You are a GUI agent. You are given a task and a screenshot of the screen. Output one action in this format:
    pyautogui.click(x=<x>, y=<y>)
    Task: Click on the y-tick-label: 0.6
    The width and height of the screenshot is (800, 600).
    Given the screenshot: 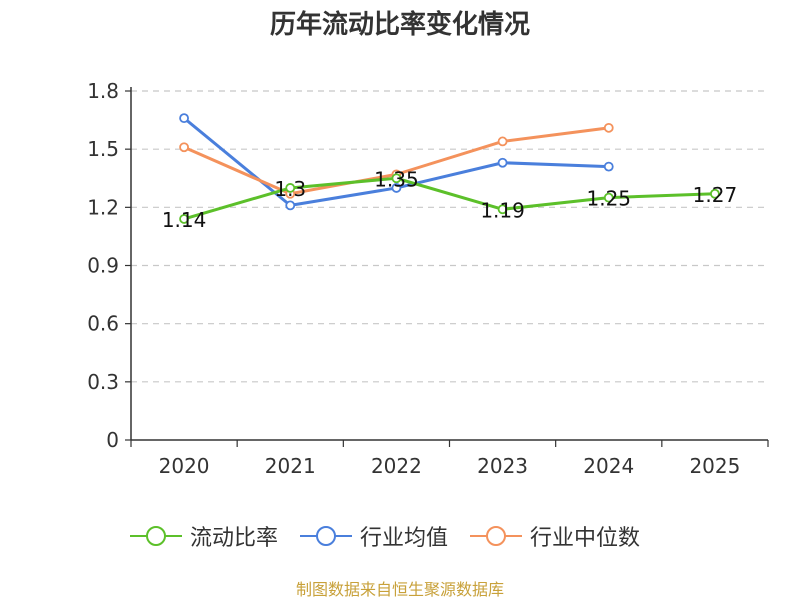 What is the action you would take?
    pyautogui.click(x=103, y=324)
    